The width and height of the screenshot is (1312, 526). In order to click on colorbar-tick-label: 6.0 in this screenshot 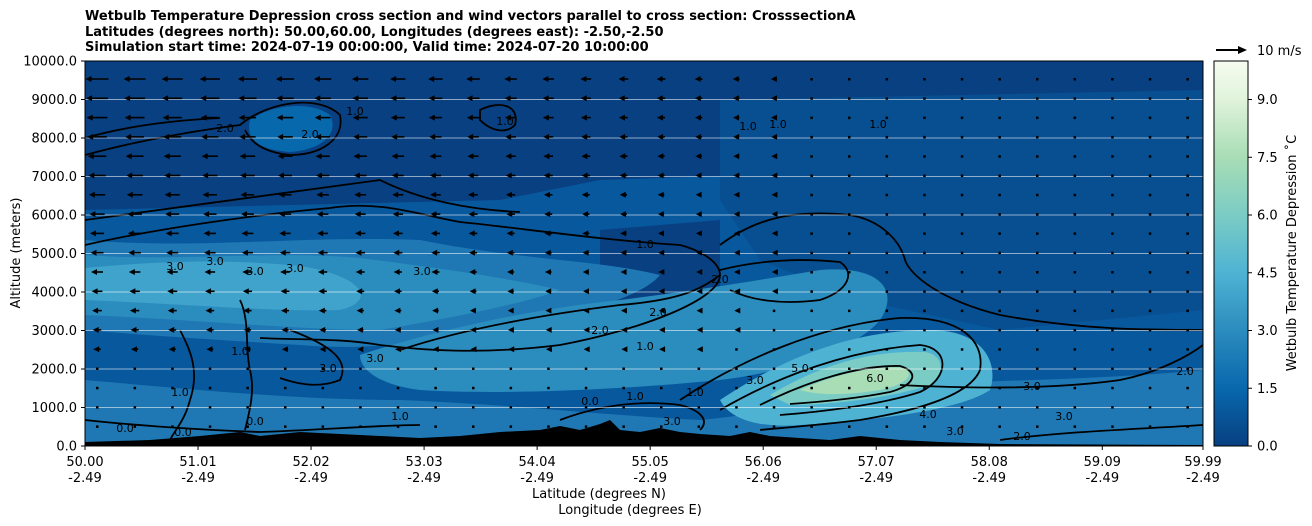, I will do `click(1267, 216)`.